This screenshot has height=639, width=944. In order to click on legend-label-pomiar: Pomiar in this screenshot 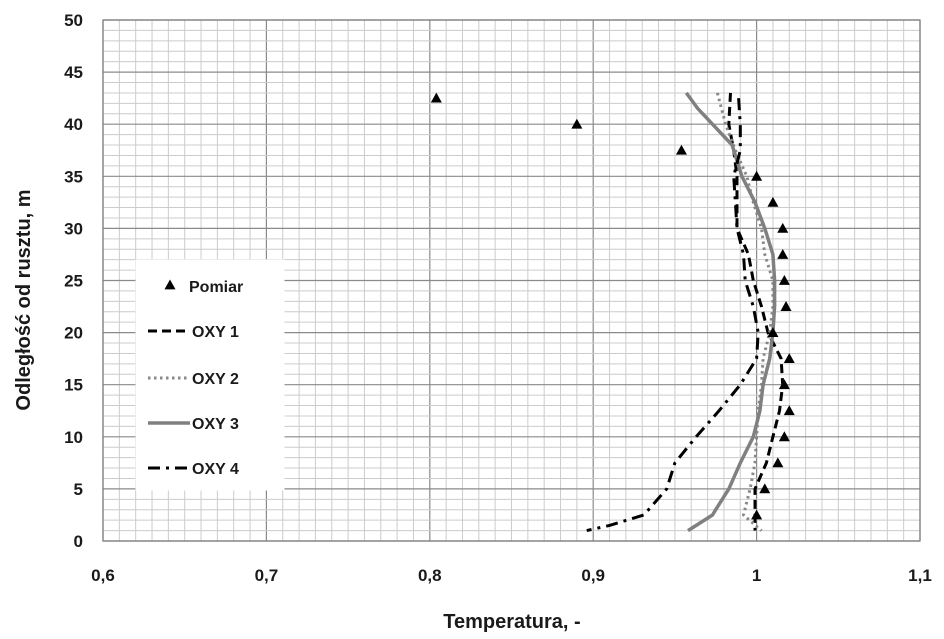, I will do `click(216, 287)`.